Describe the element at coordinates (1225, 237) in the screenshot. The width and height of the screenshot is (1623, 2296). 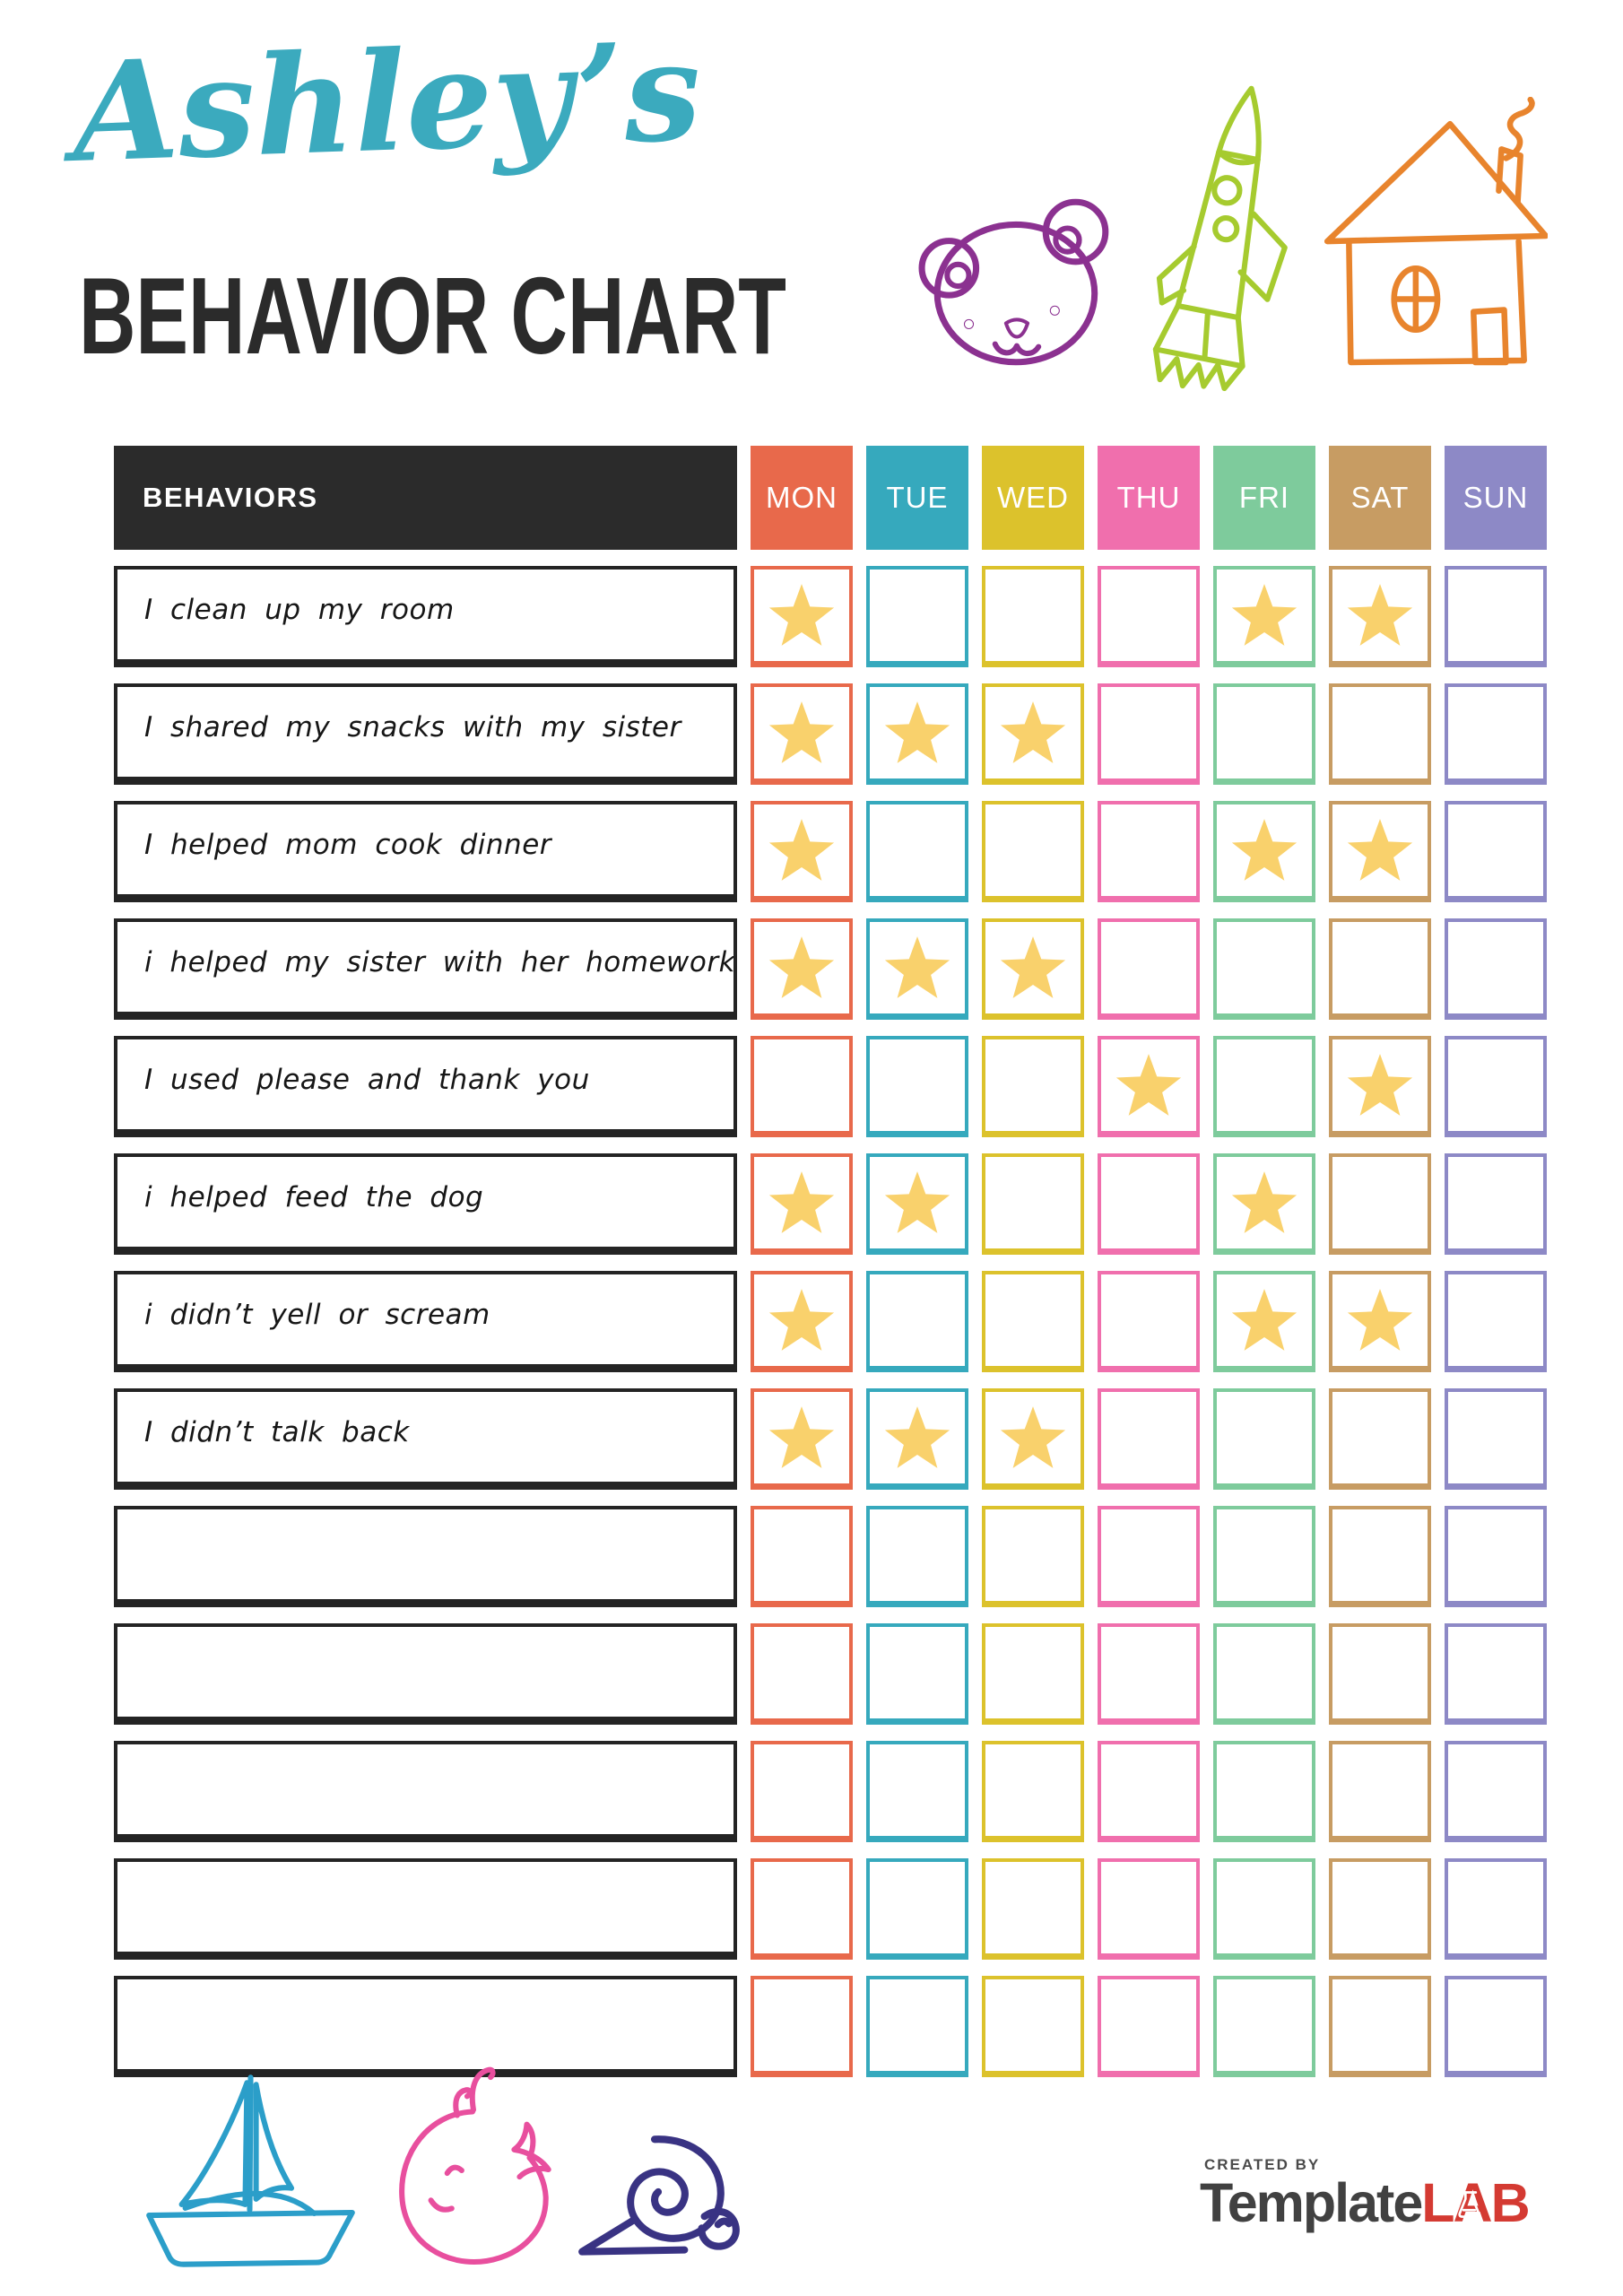
I see `rocket-icon` at that location.